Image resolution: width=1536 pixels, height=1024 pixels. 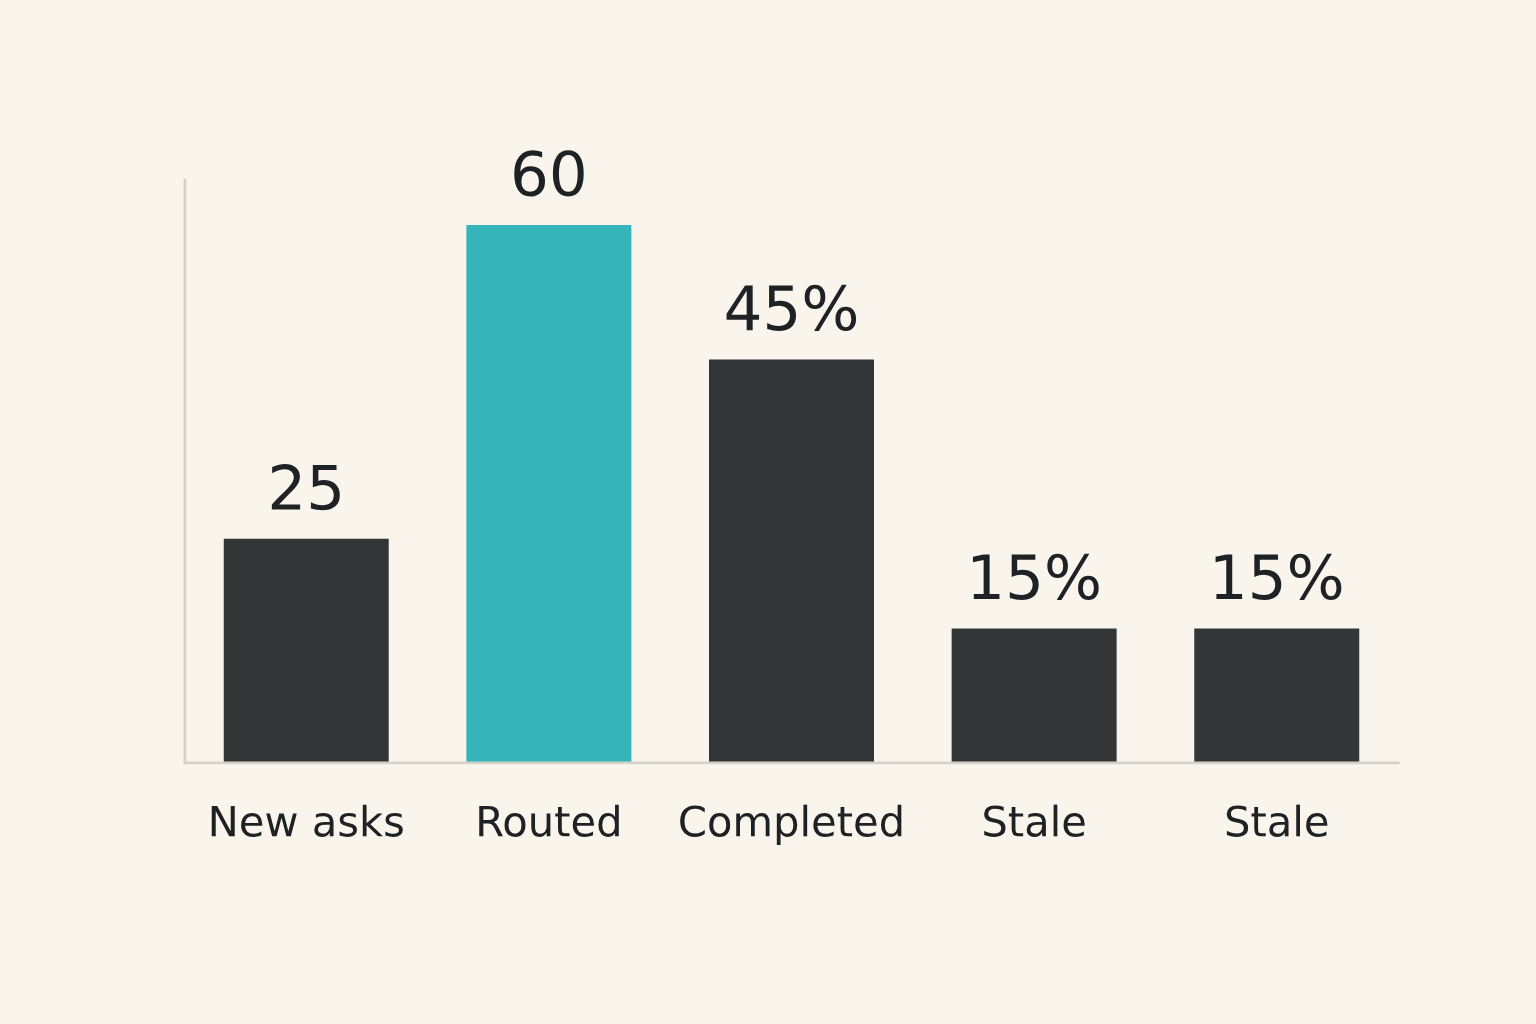 I want to click on x-tick-label: Routed, so click(x=549, y=820).